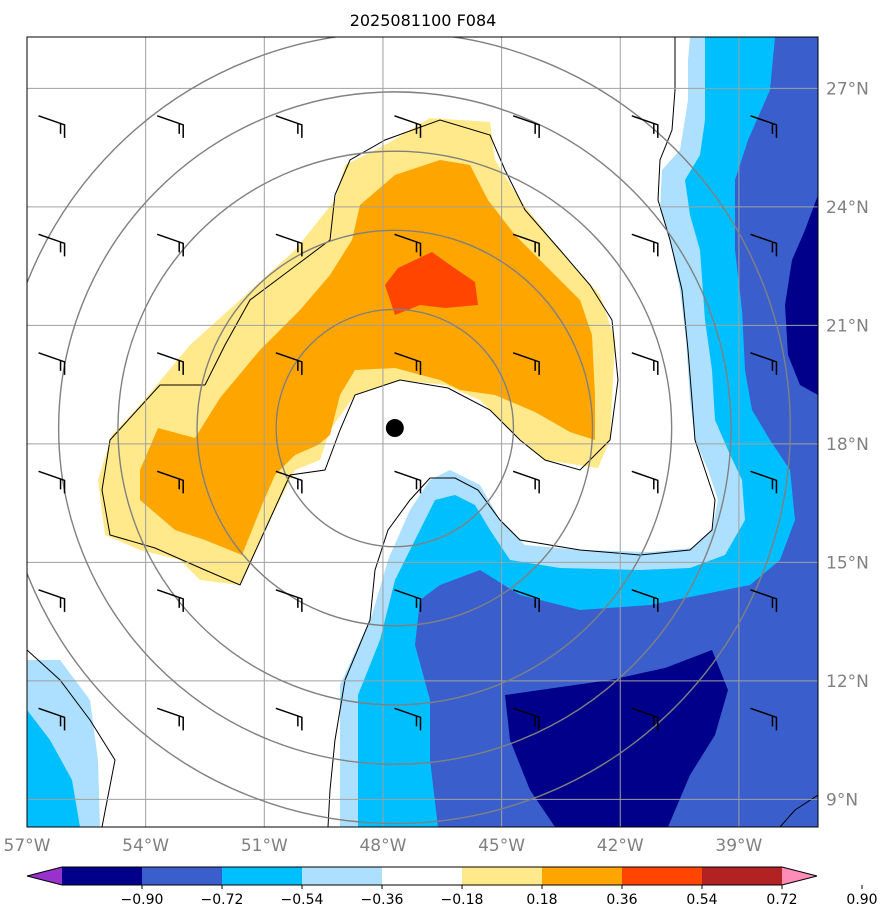  What do you see at coordinates (541, 900) in the screenshot?
I see `colorbar-tick-label: 0.18` at bounding box center [541, 900].